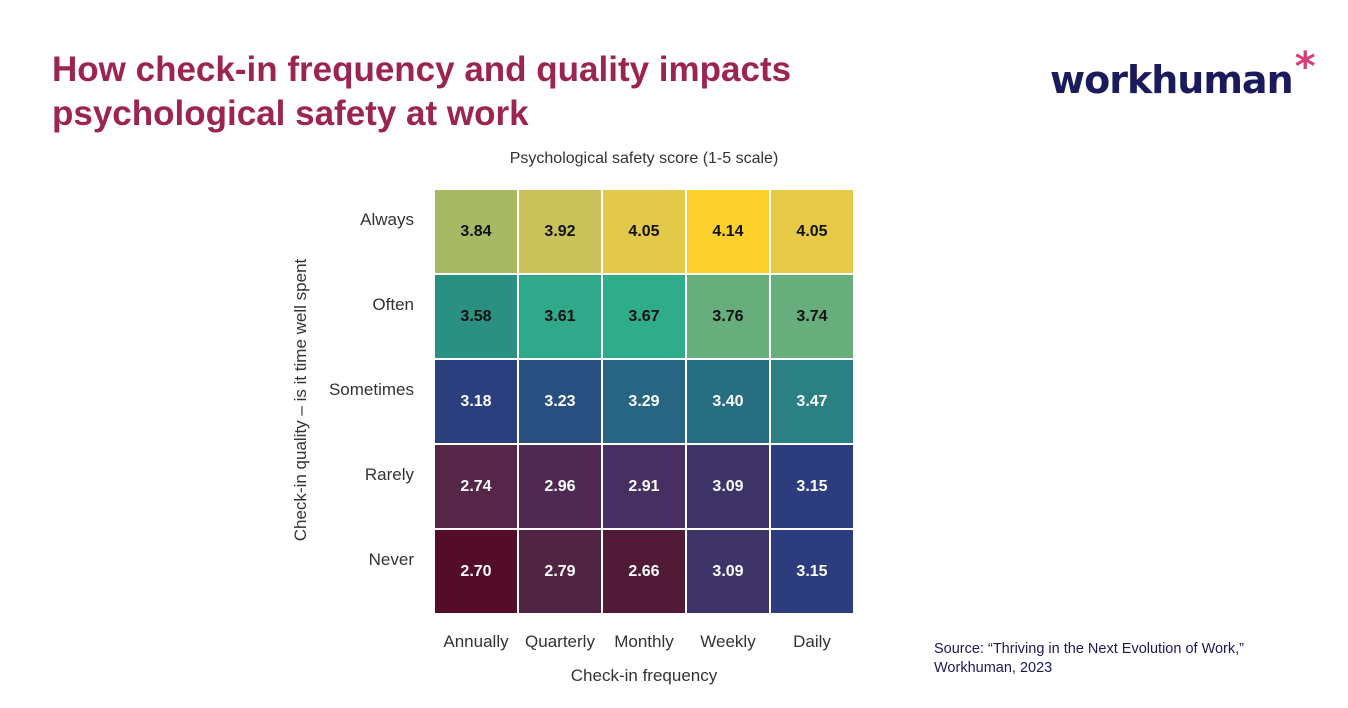 This screenshot has height=708, width=1348. What do you see at coordinates (371, 389) in the screenshot?
I see `y-tick-label: Sometimes` at bounding box center [371, 389].